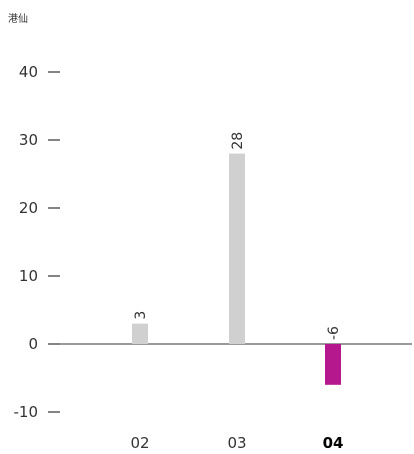 The width and height of the screenshot is (414, 454). I want to click on x-axis: 02 03 04, so click(236, 443).